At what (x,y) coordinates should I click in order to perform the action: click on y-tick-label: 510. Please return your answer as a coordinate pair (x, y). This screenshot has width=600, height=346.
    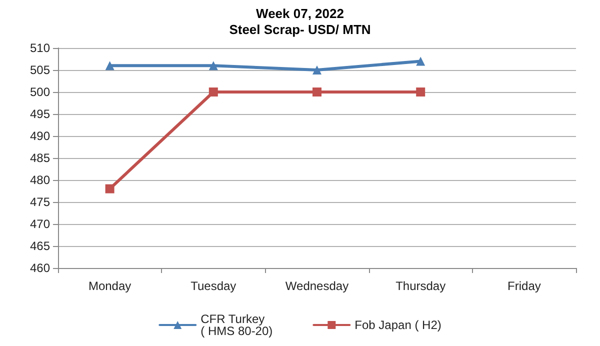
    Looking at the image, I should click on (40, 48).